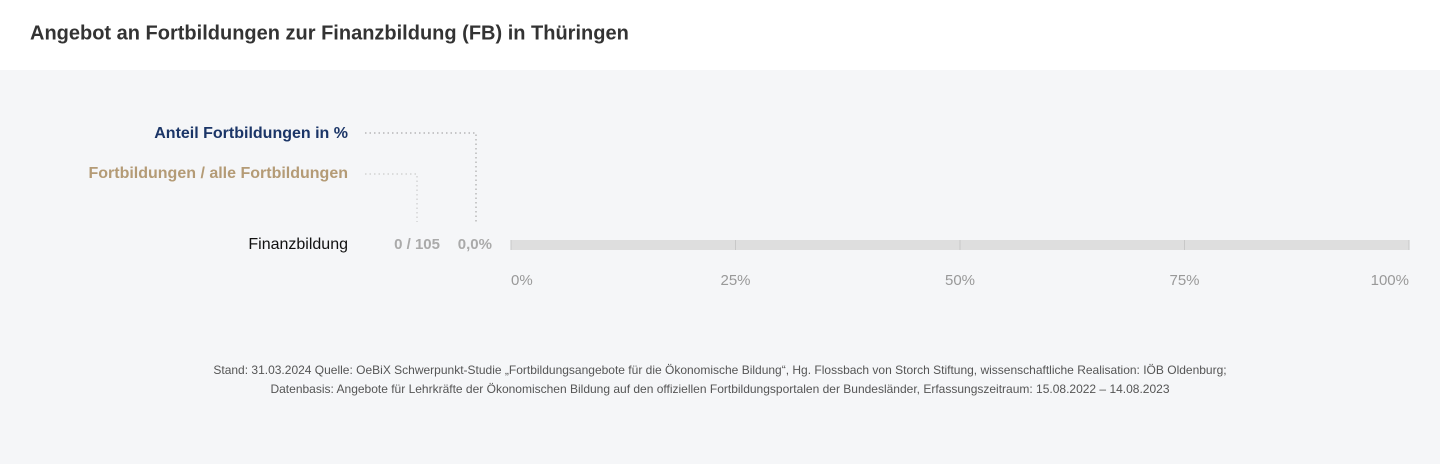  I want to click on x-tick-label: 50%, so click(960, 280).